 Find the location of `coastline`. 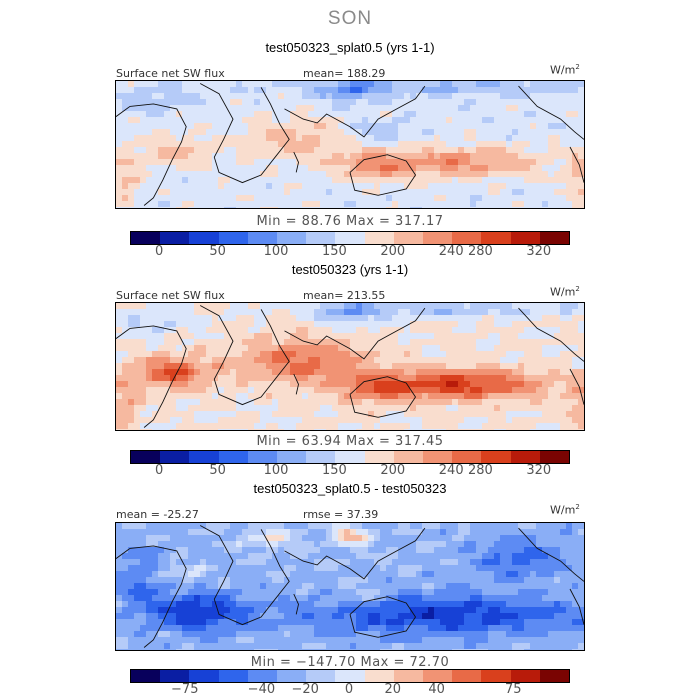

coastline is located at coordinates (244, 133).